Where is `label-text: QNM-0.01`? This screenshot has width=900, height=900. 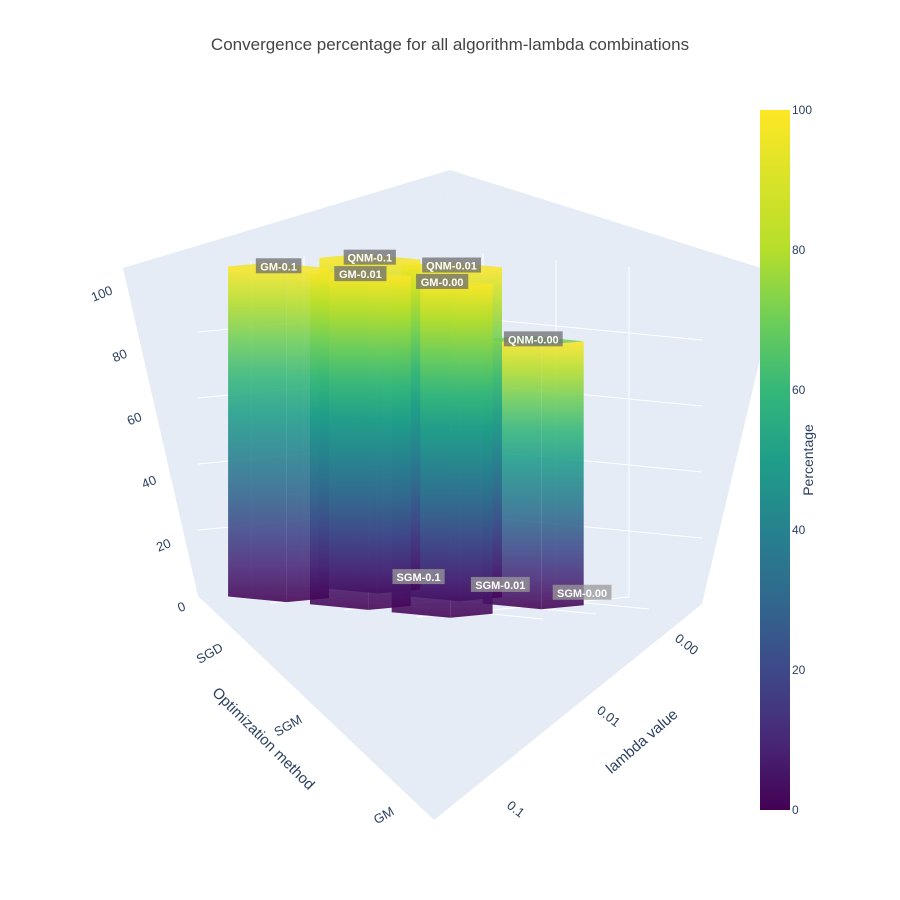 label-text: QNM-0.01 is located at coordinates (451, 267).